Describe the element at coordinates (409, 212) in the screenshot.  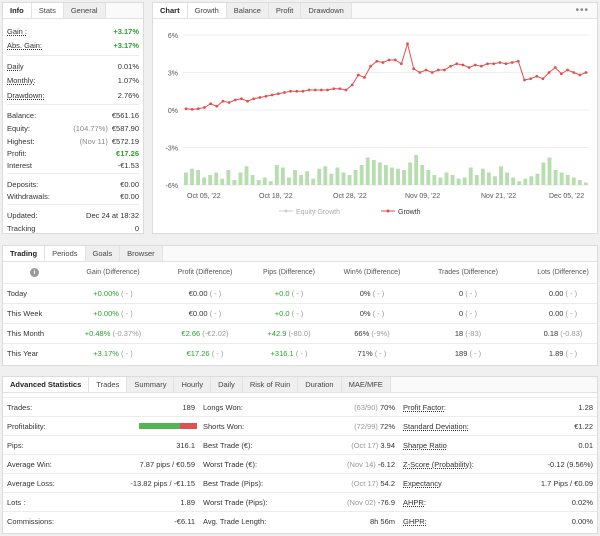
I see `legend-growth: Growth` at that location.